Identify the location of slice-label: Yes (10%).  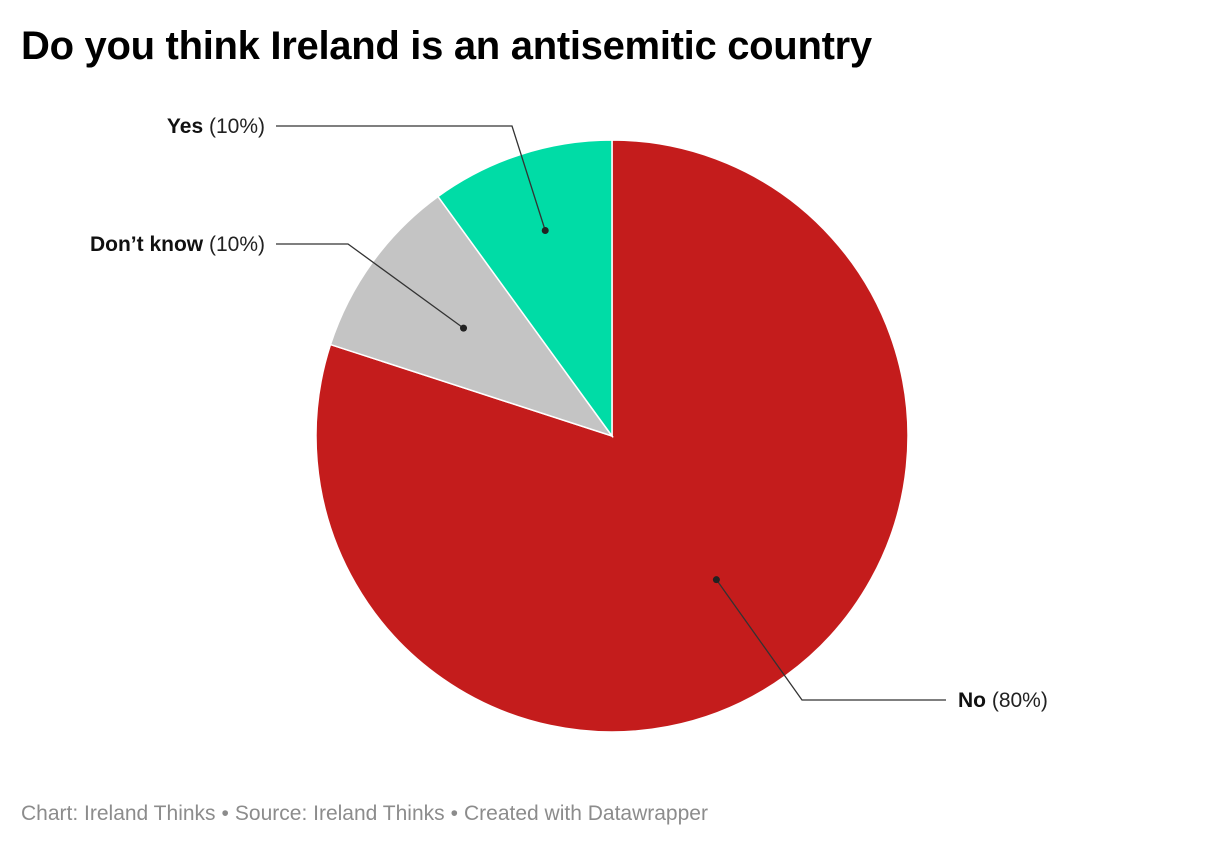
(216, 126).